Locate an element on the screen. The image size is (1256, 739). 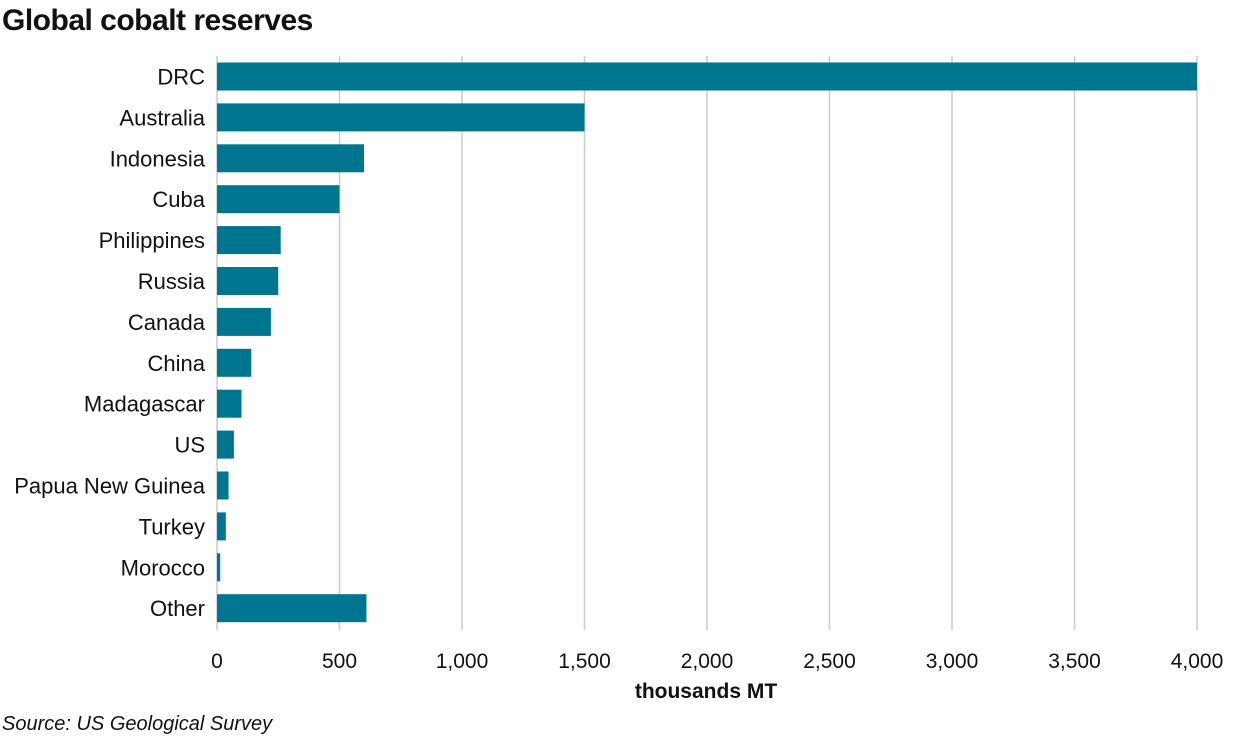
x-tick-label: 0 is located at coordinates (217, 661).